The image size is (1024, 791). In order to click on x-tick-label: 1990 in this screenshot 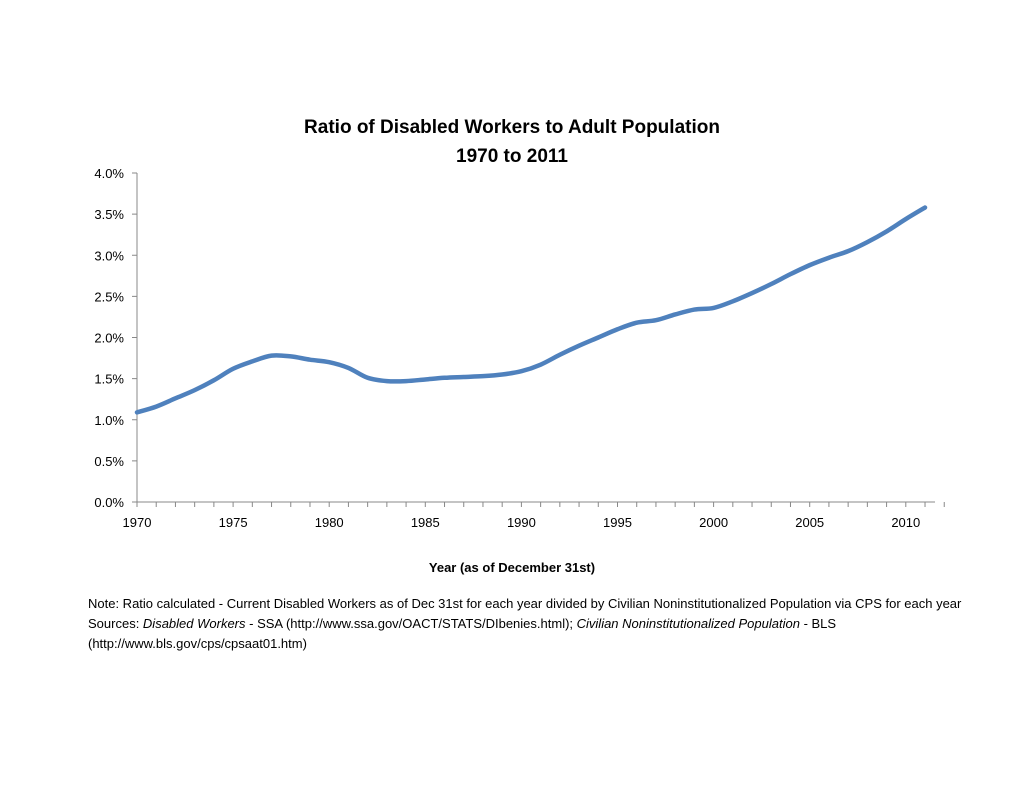, I will do `click(521, 522)`.